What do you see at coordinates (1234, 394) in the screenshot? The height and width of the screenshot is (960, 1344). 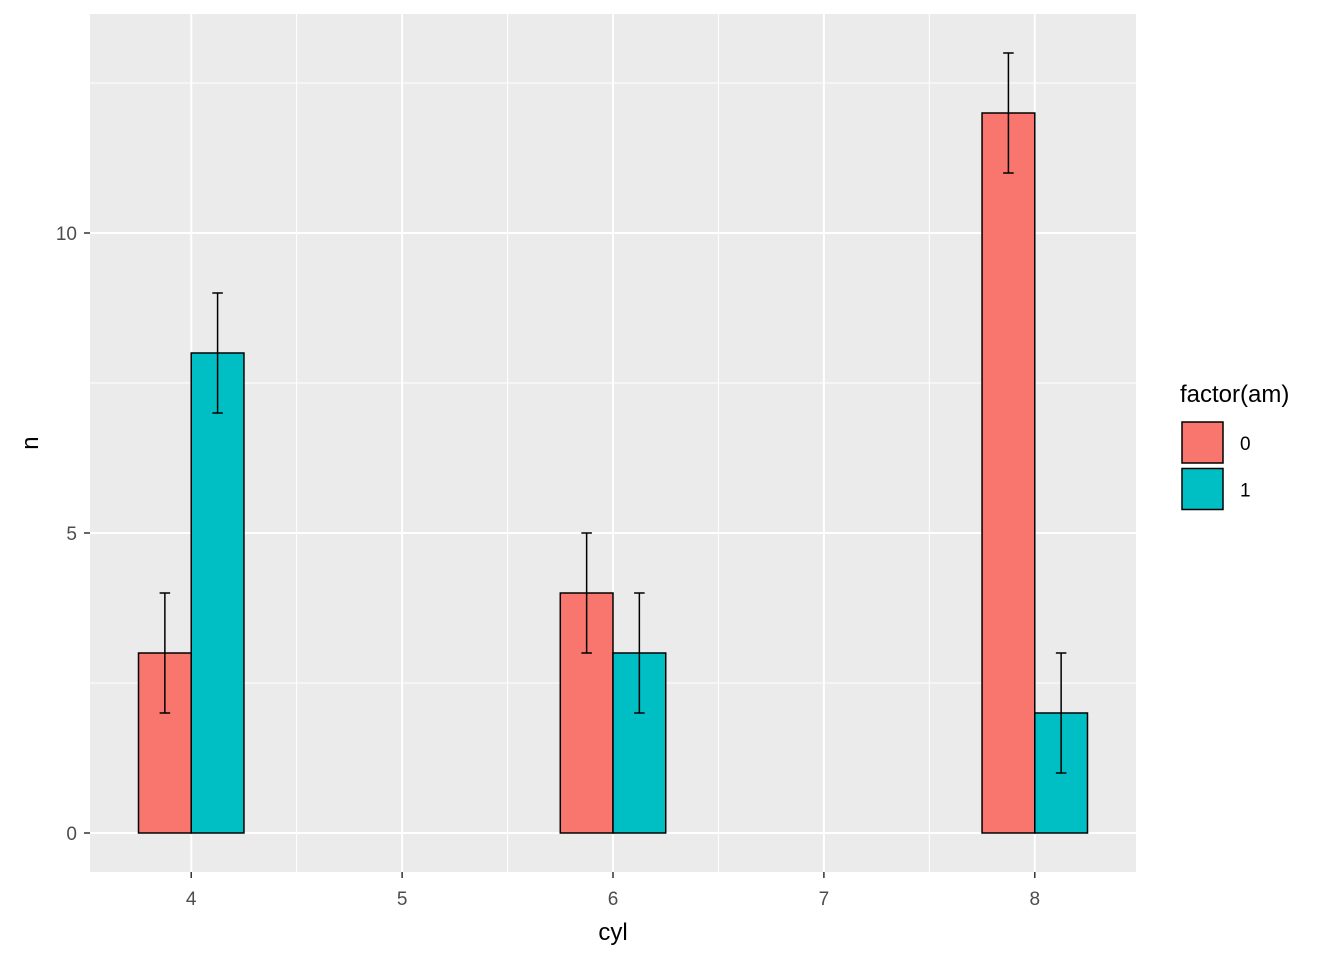 I see `legend-title: factor(am)` at bounding box center [1234, 394].